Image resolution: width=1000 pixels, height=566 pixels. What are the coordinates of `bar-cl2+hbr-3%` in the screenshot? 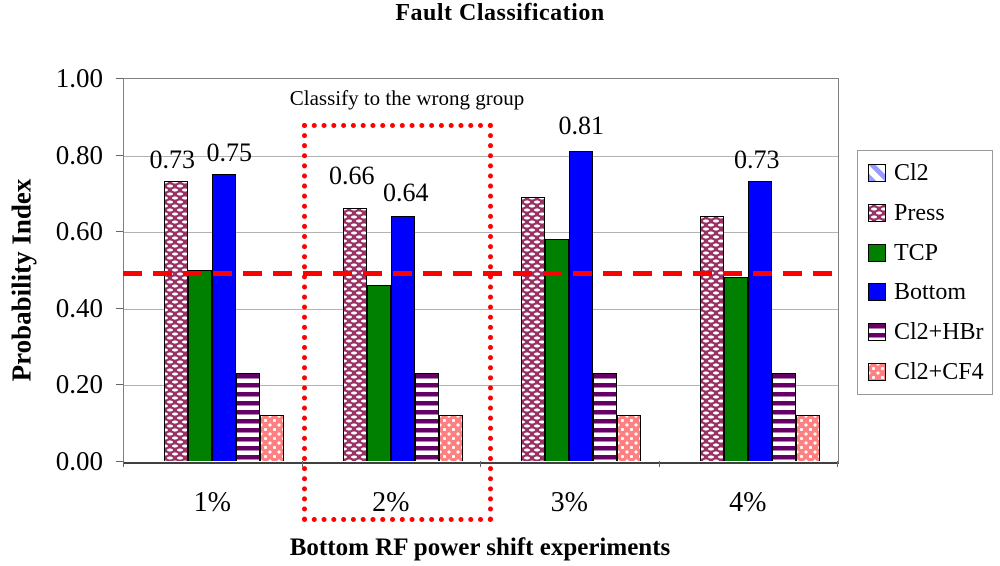 It's located at (605, 416).